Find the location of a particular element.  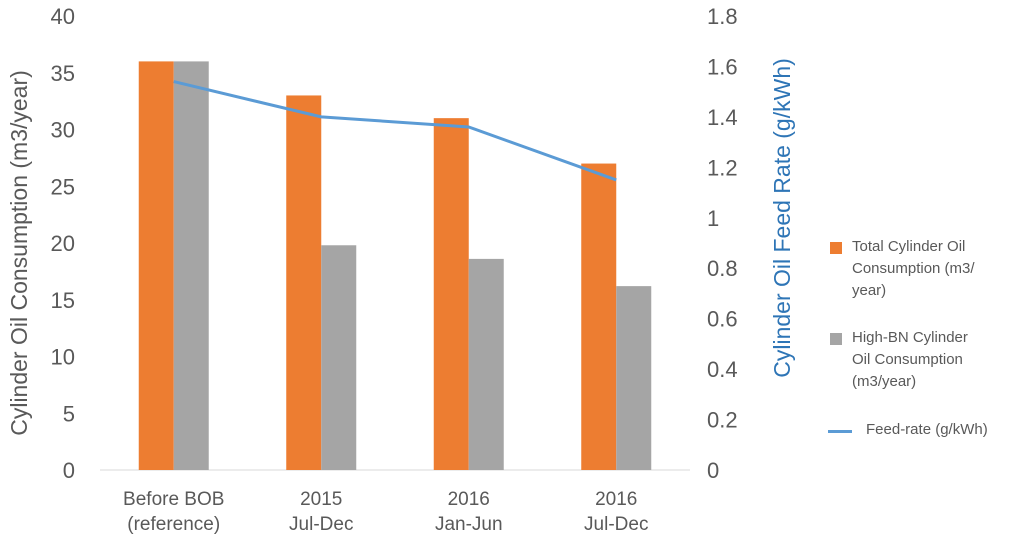

y-tick-label-right: 0.2 is located at coordinates (722, 420).